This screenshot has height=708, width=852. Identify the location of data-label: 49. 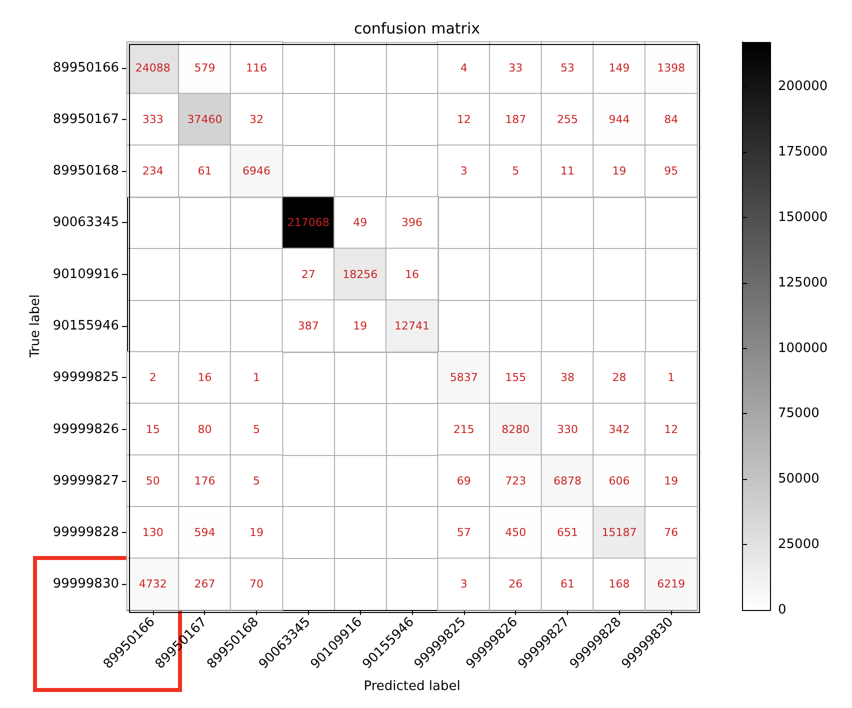
(360, 223).